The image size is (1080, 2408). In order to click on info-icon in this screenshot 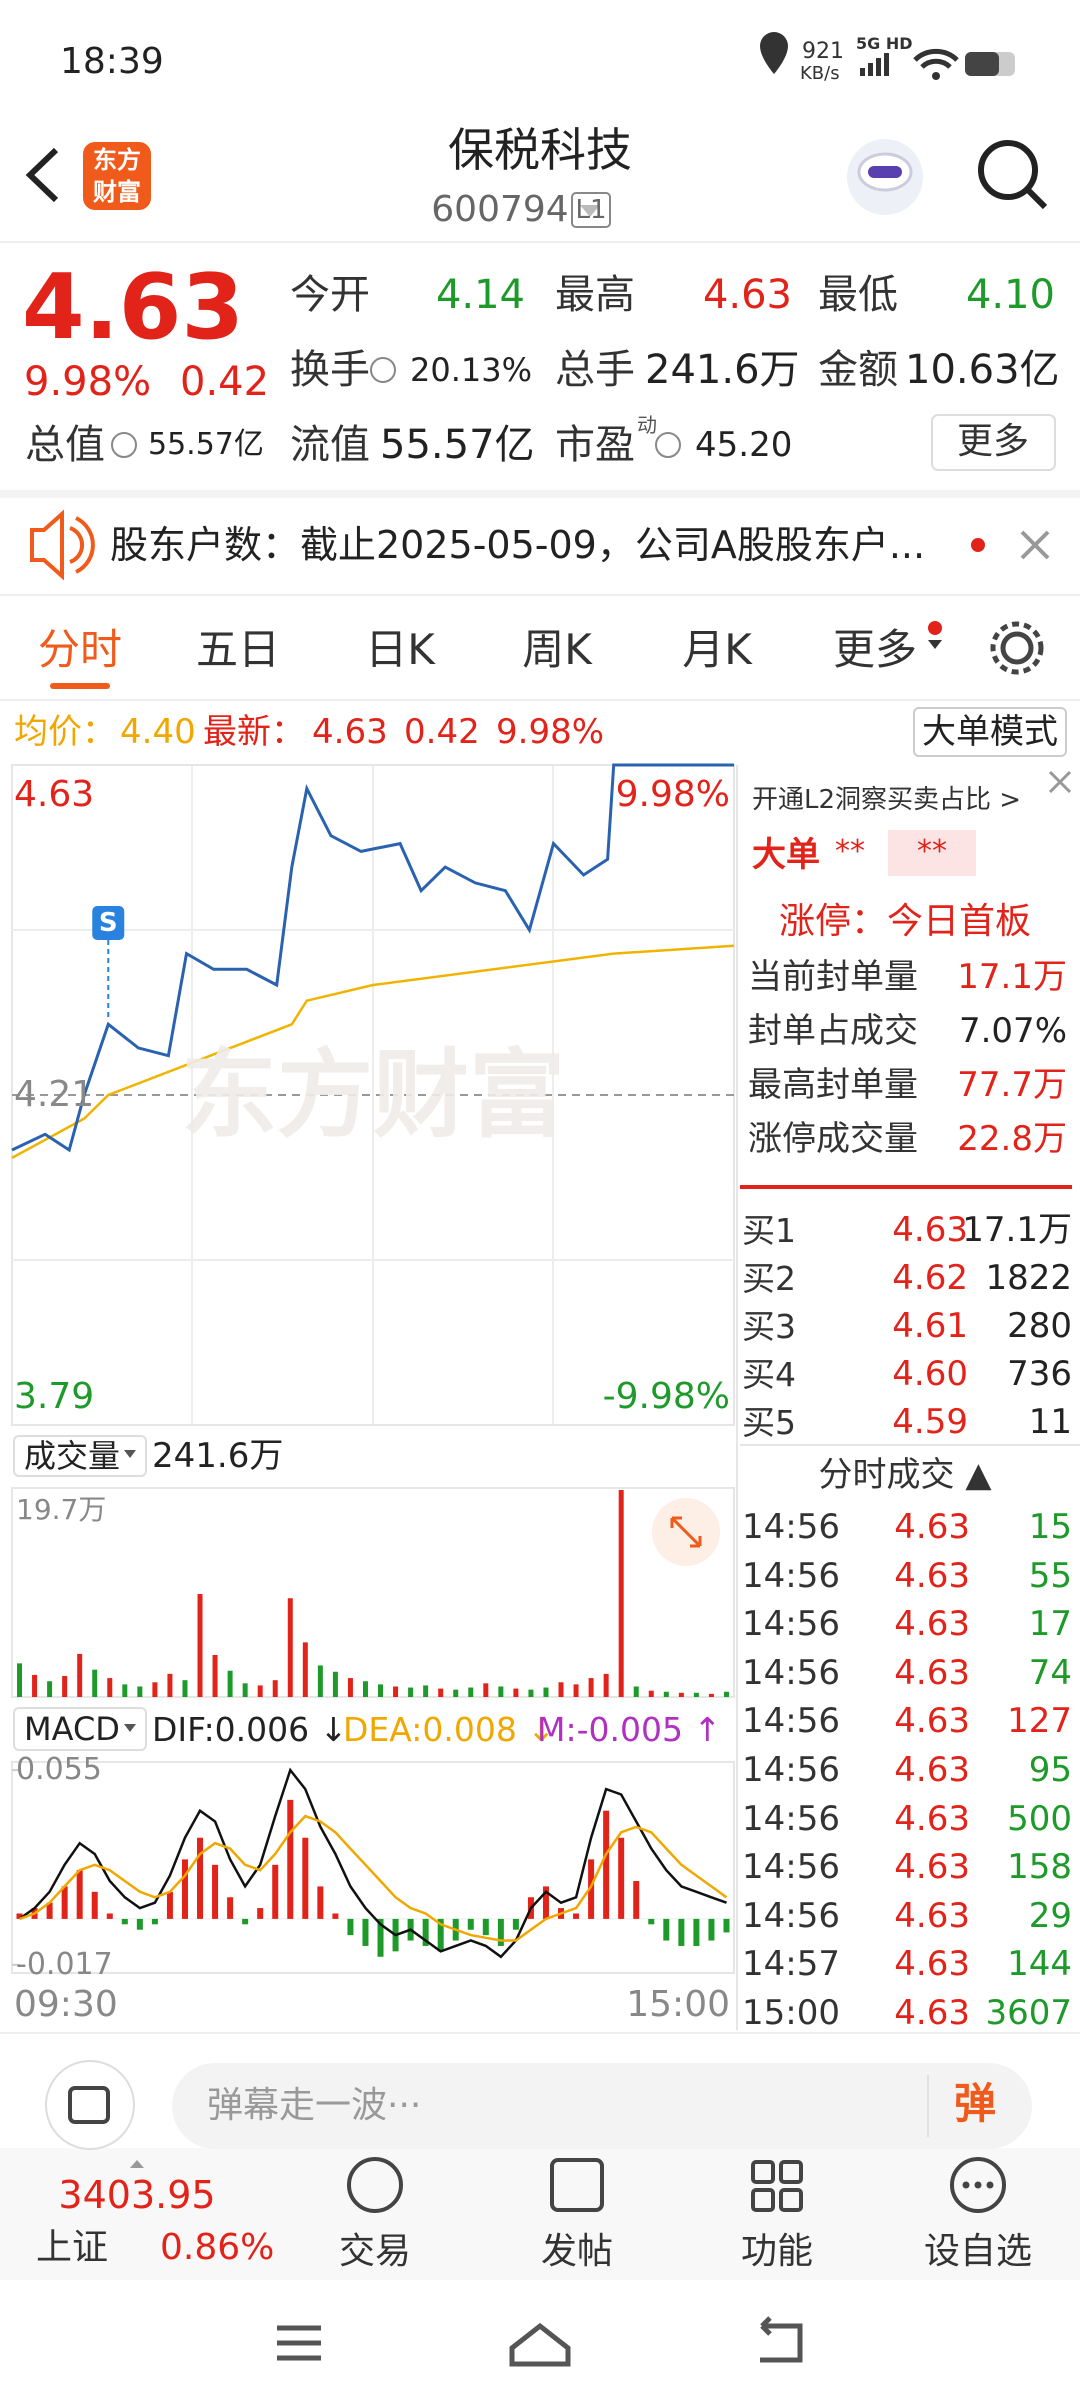, I will do `click(668, 445)`.